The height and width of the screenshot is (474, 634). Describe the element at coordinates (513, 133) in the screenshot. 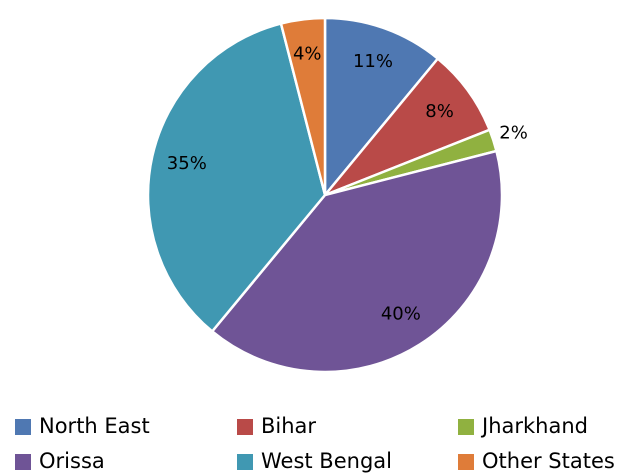

I see `value-label: 2%` at that location.